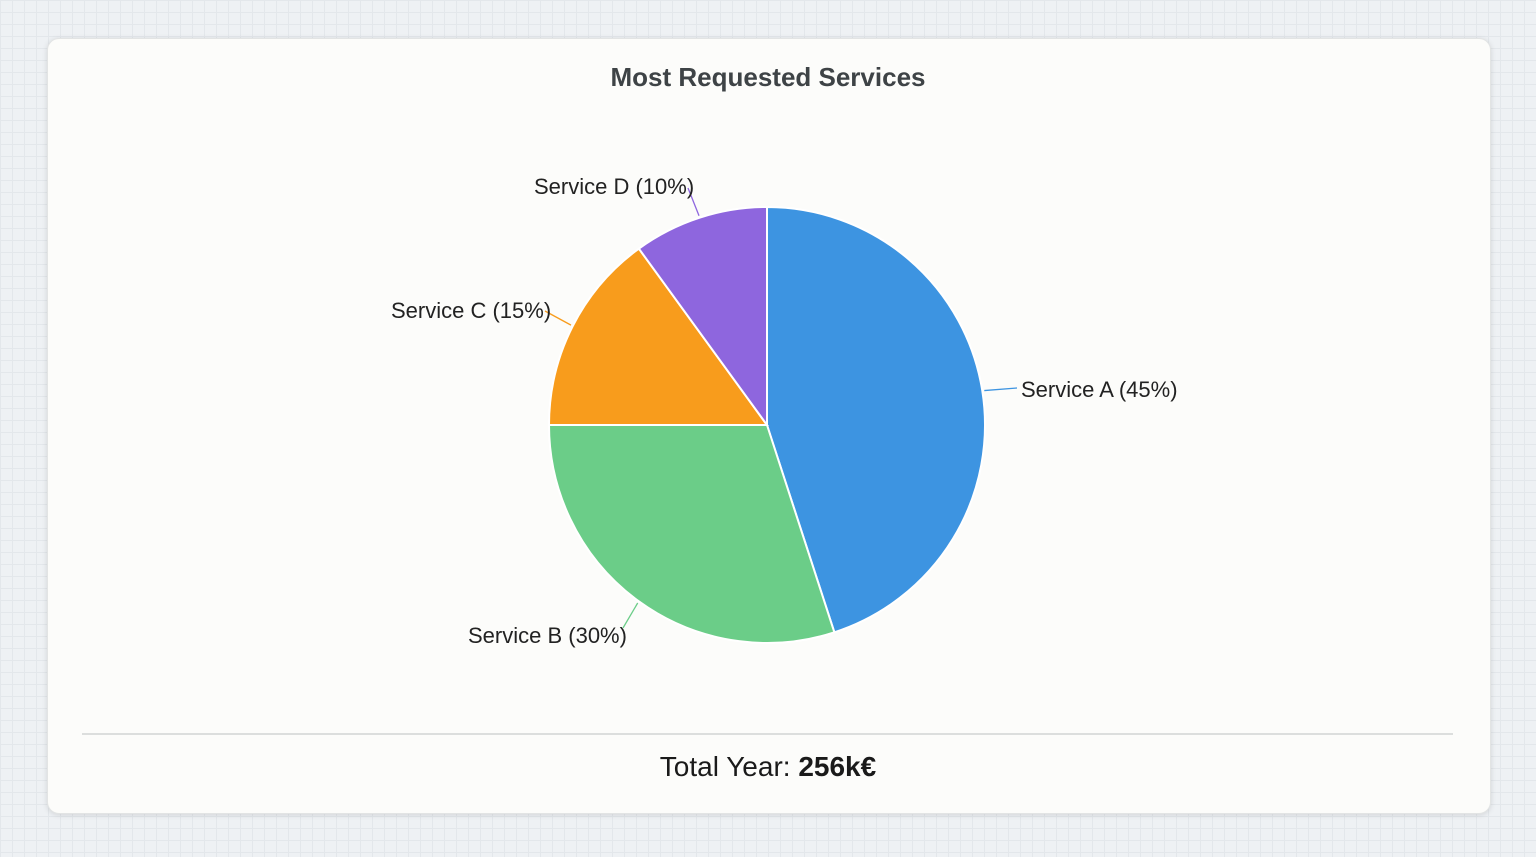 This screenshot has height=857, width=1536. What do you see at coordinates (725, 766) in the screenshot?
I see `total-label: Total Year:` at bounding box center [725, 766].